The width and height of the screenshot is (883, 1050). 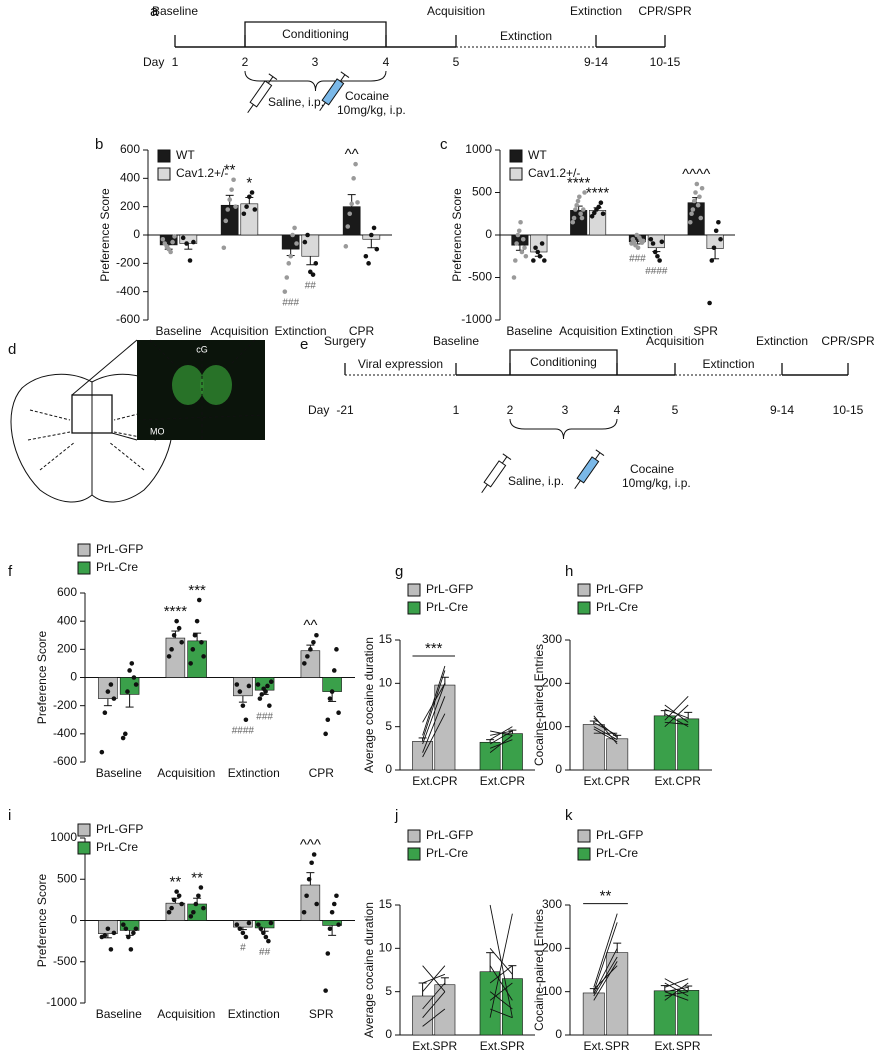 What do you see at coordinates (728, 364) in the screenshot?
I see `phase-label: Extinction` at bounding box center [728, 364].